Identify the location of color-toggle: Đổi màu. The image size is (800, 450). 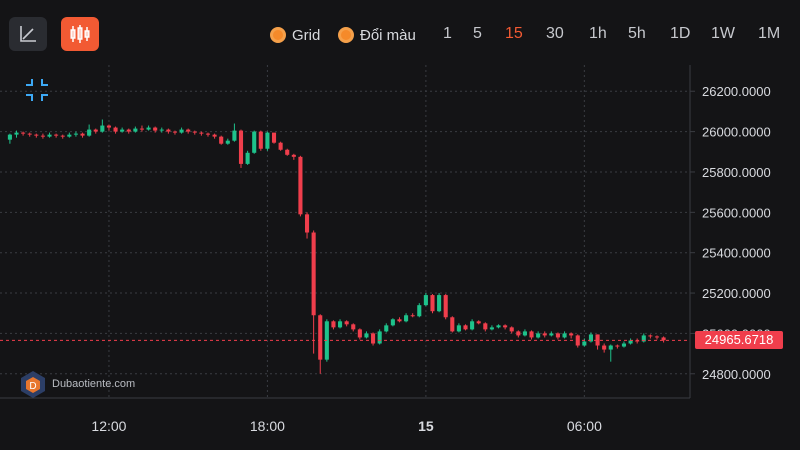
(377, 35).